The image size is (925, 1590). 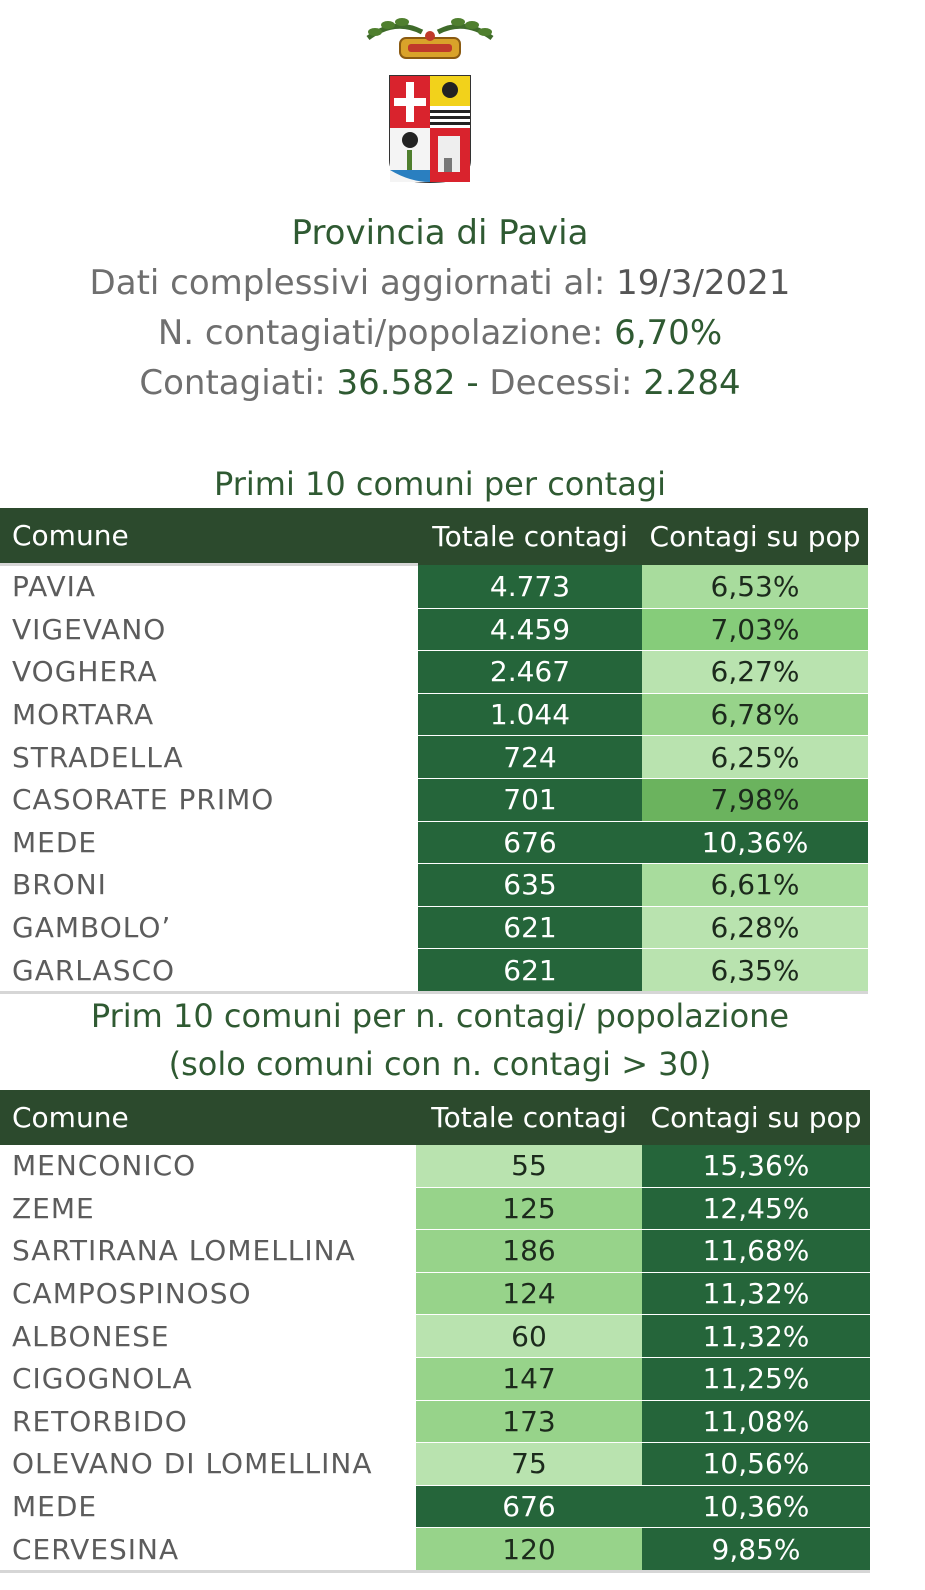 I want to click on comune-cell: PAVIA, so click(x=209, y=586).